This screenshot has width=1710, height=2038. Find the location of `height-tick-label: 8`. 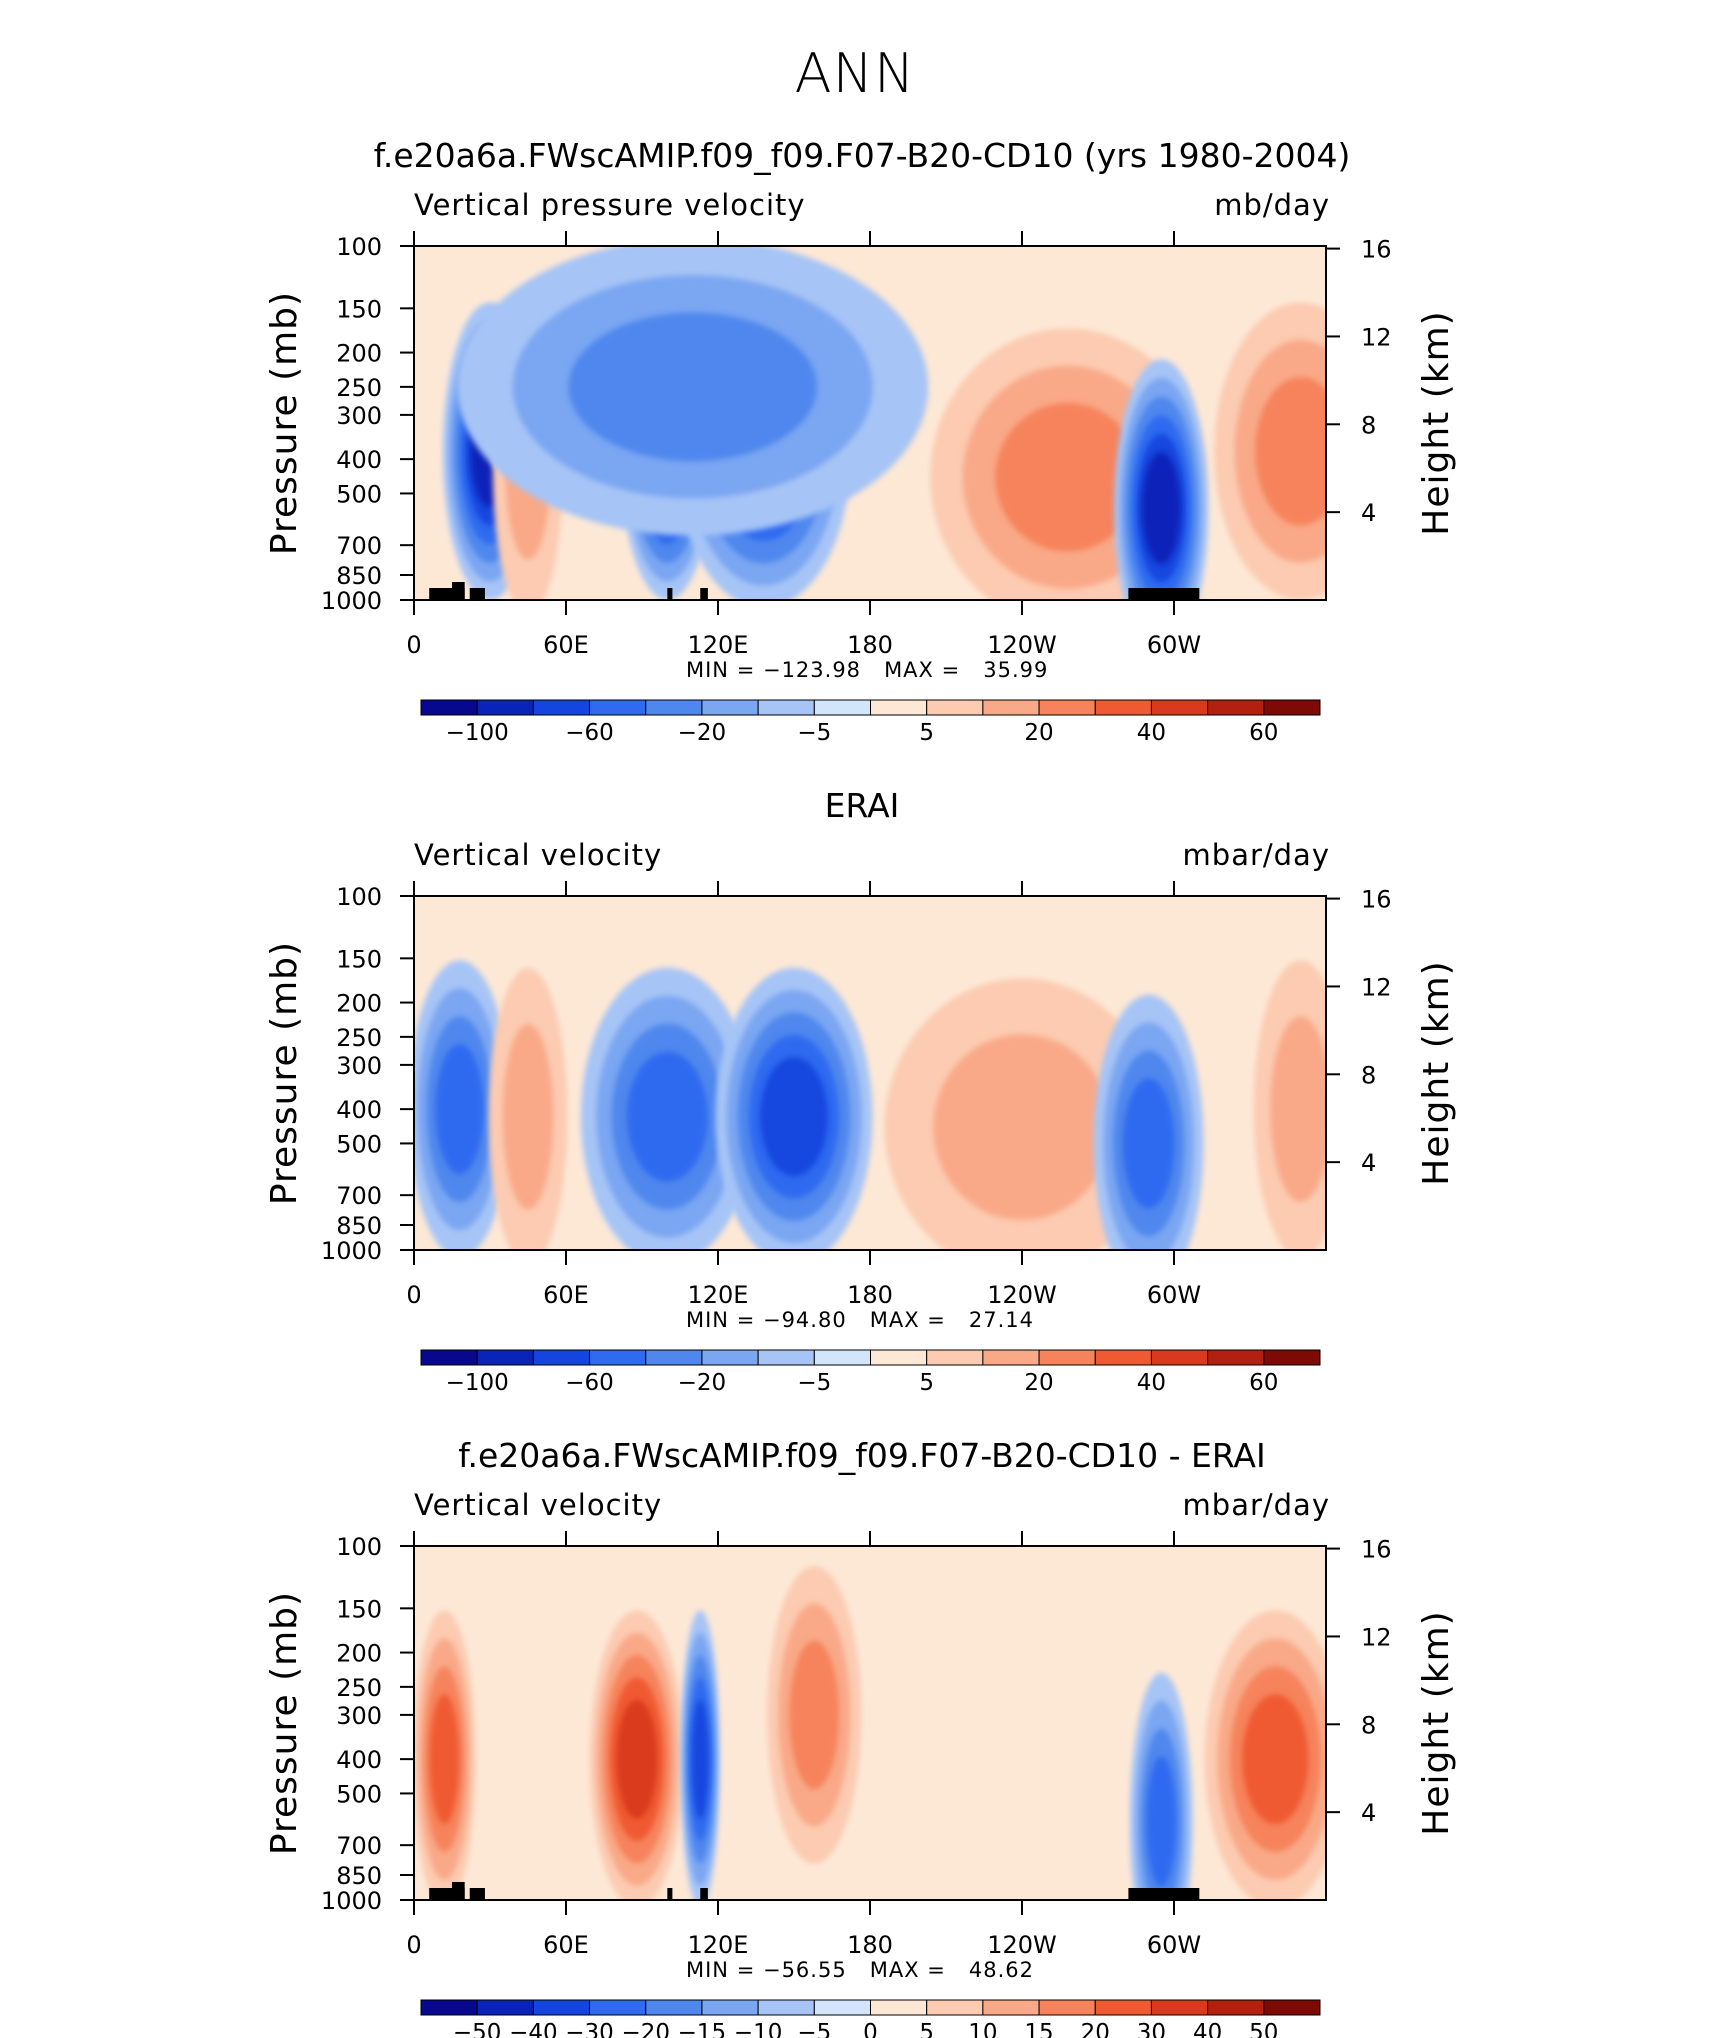

height-tick-label: 8 is located at coordinates (1368, 425).